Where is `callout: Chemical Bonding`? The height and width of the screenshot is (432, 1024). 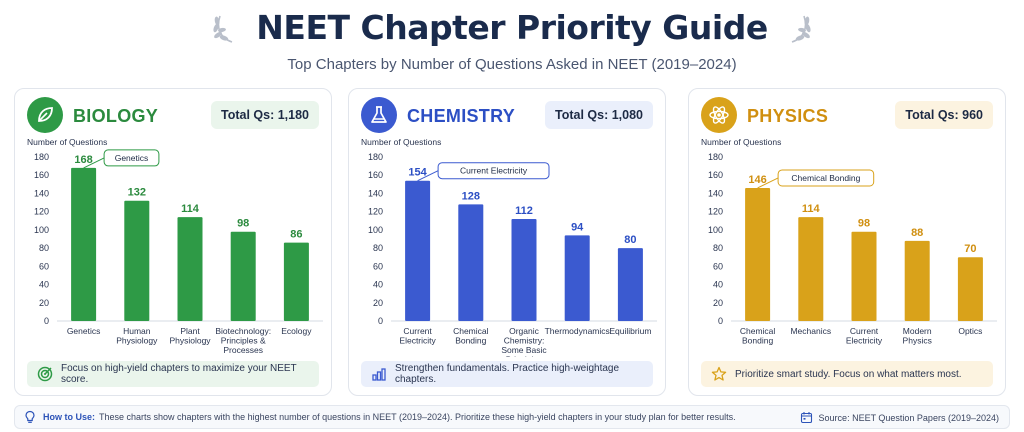
callout: Chemical Bonding is located at coordinates (816, 179).